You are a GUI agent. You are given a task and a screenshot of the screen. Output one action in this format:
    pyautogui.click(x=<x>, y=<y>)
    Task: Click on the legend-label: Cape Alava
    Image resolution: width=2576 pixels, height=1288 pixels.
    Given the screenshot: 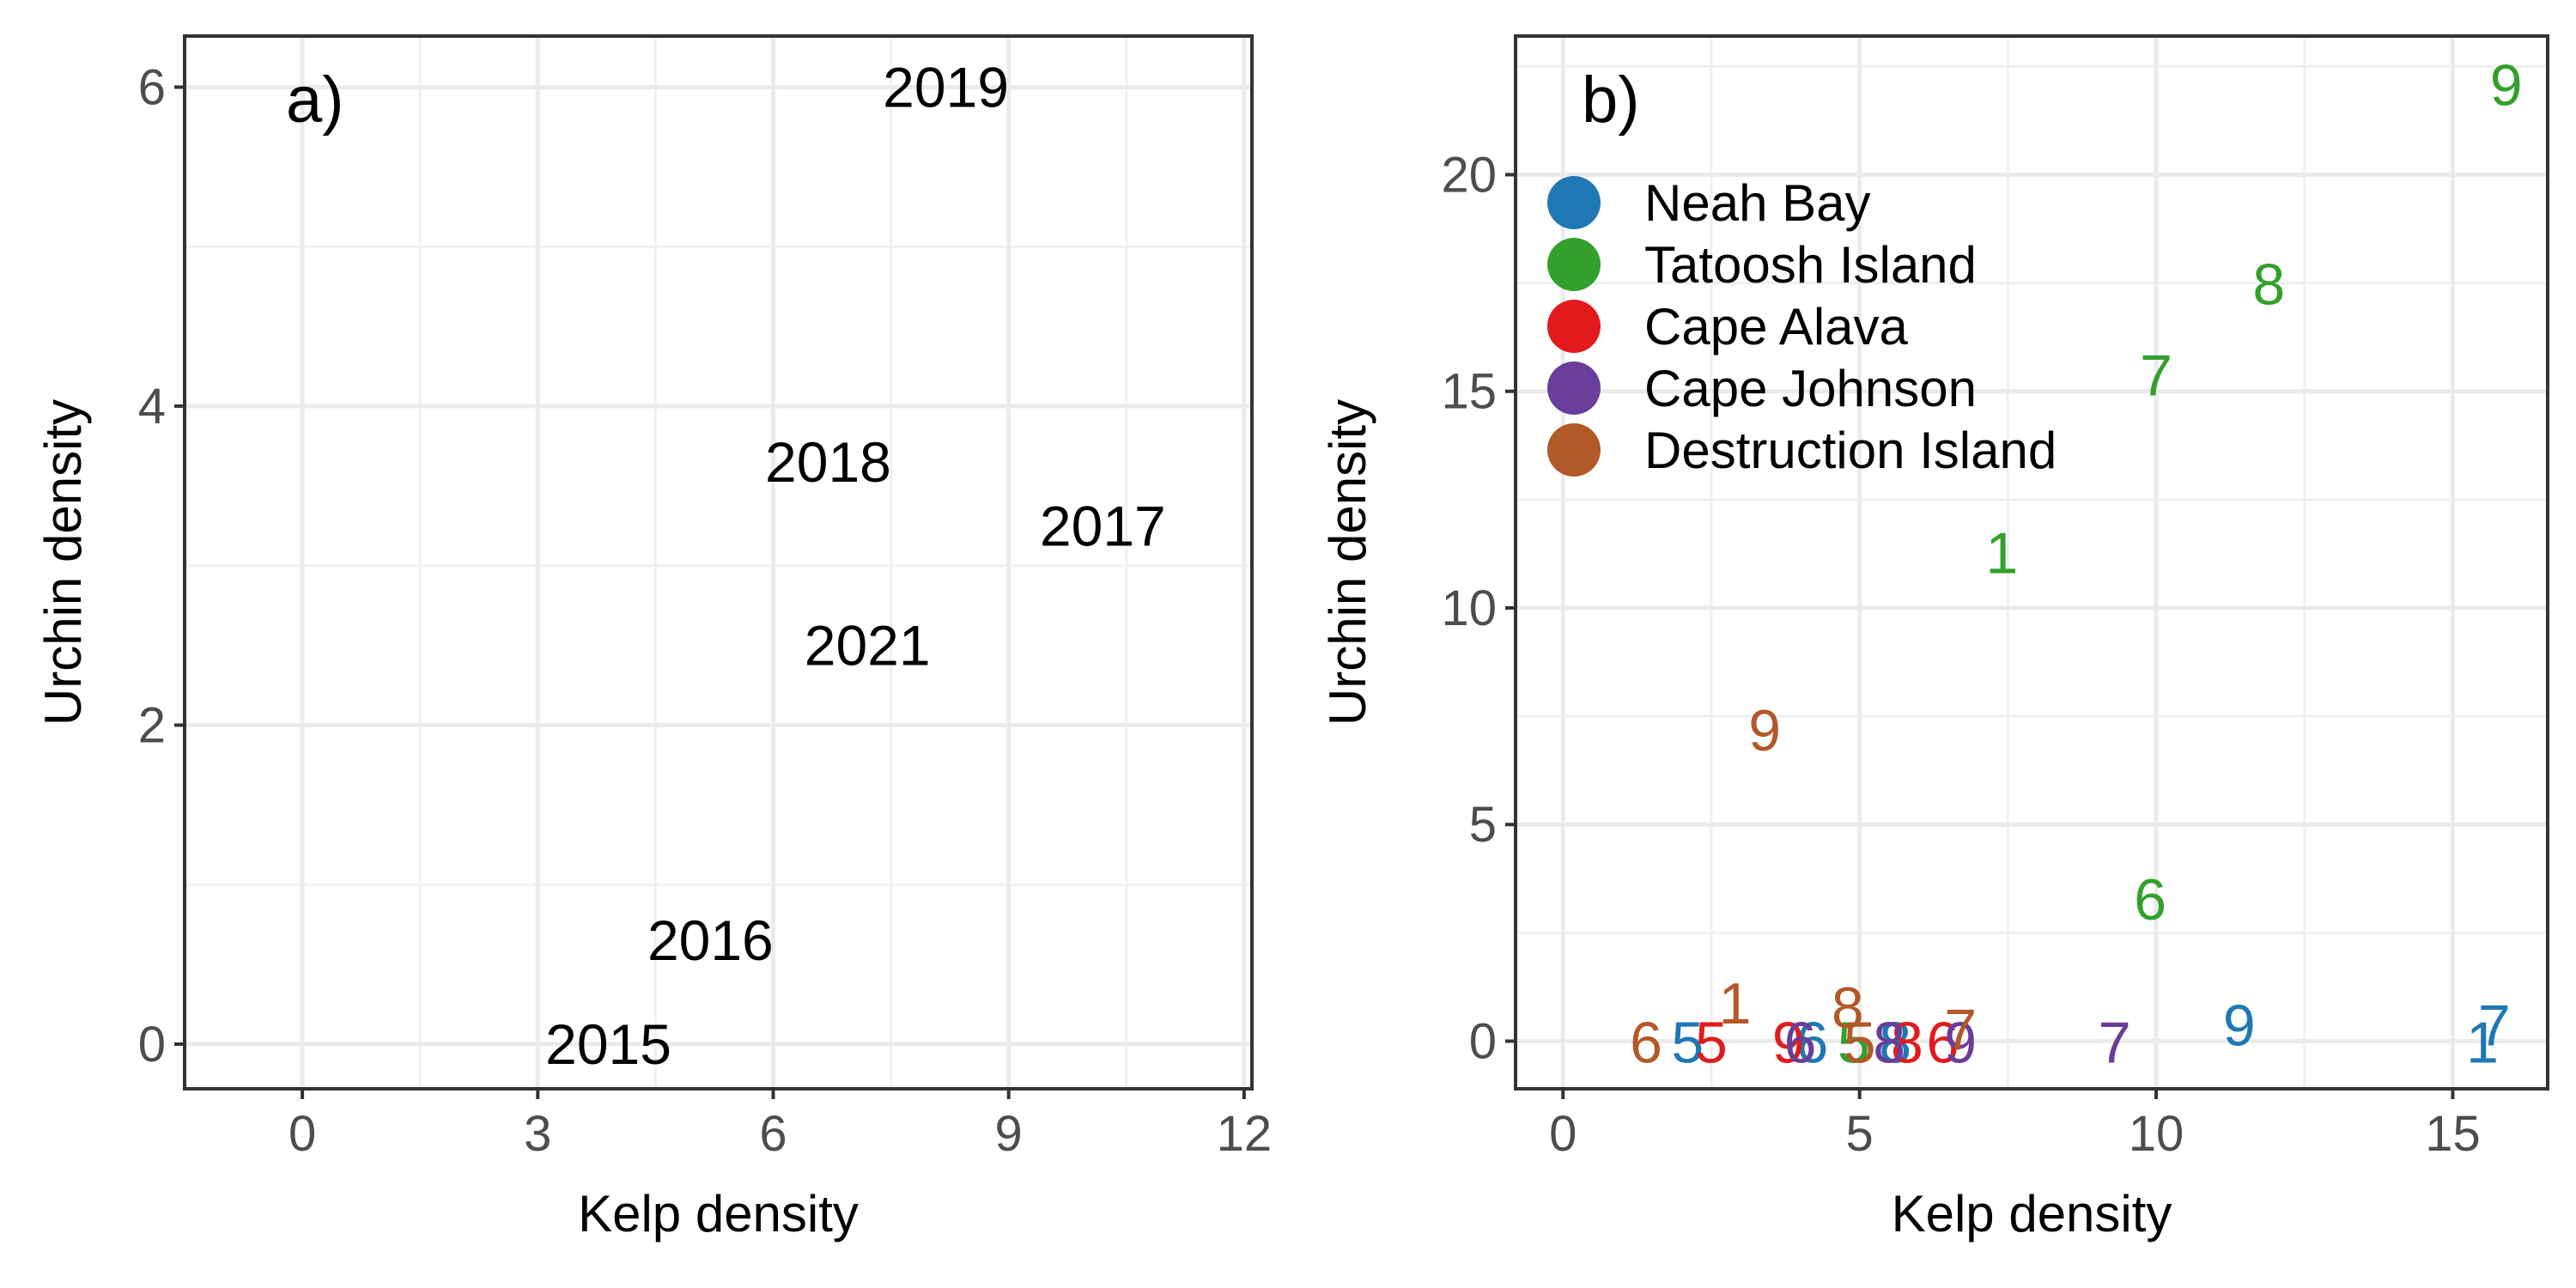 What is the action you would take?
    pyautogui.click(x=1777, y=326)
    